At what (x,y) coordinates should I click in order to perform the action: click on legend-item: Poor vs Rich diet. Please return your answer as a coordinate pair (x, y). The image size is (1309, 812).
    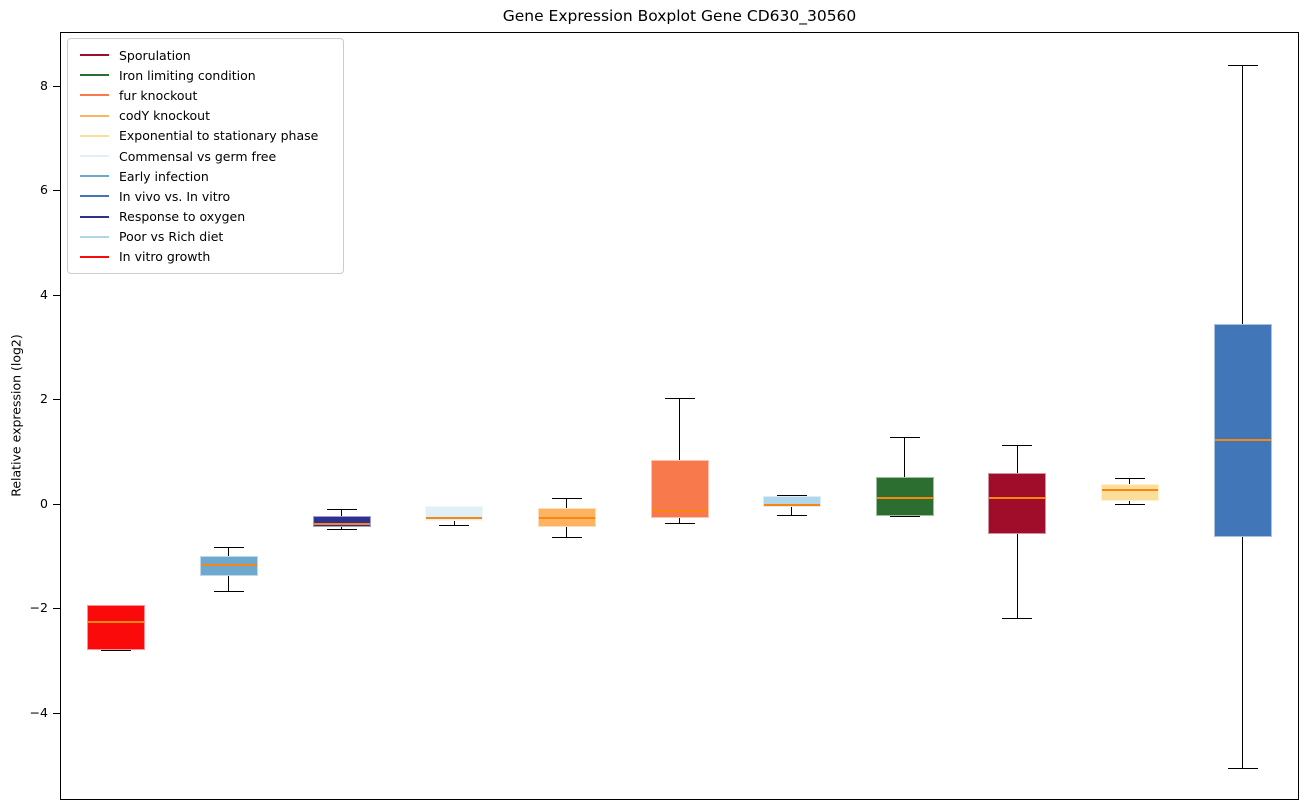
    Looking at the image, I should click on (204, 237).